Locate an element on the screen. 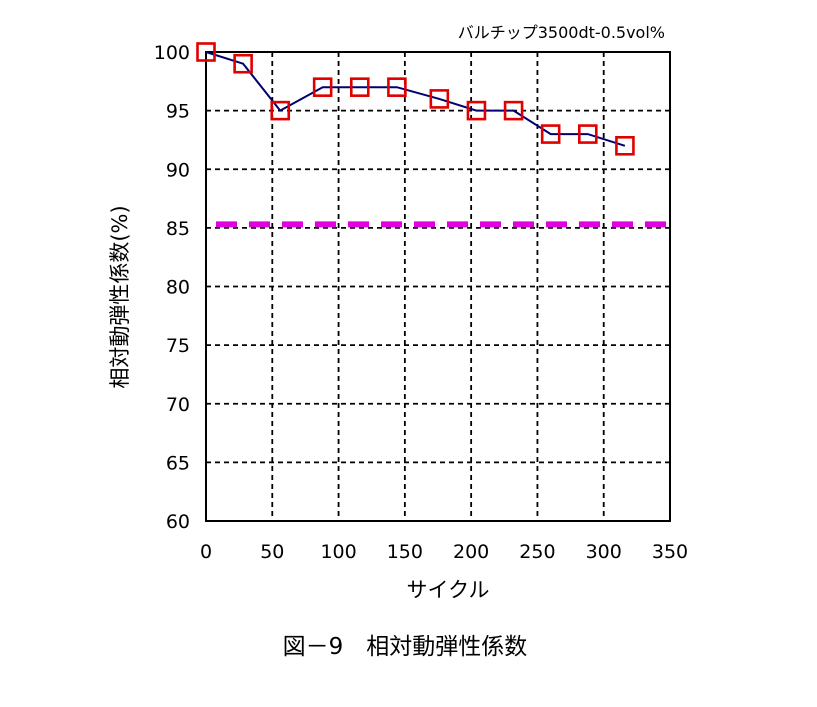 Image resolution: width=817 pixels, height=707 pixels. y-axis-ticks: 60 65 70 75 80 85 90 95 100 is located at coordinates (172, 287).